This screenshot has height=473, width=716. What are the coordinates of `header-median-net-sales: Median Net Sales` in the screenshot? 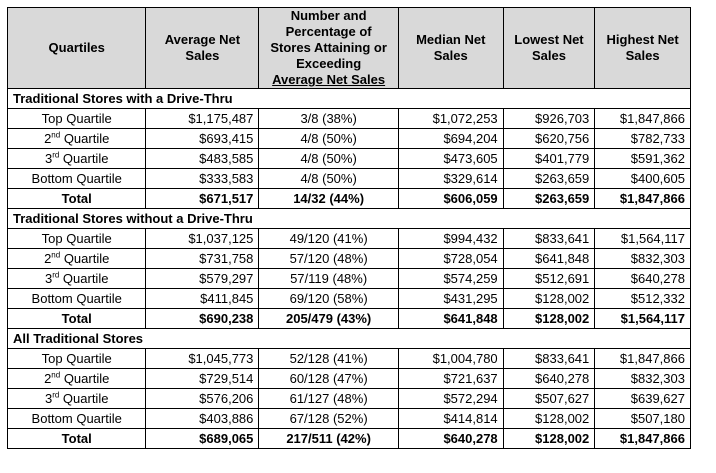 It's located at (450, 48).